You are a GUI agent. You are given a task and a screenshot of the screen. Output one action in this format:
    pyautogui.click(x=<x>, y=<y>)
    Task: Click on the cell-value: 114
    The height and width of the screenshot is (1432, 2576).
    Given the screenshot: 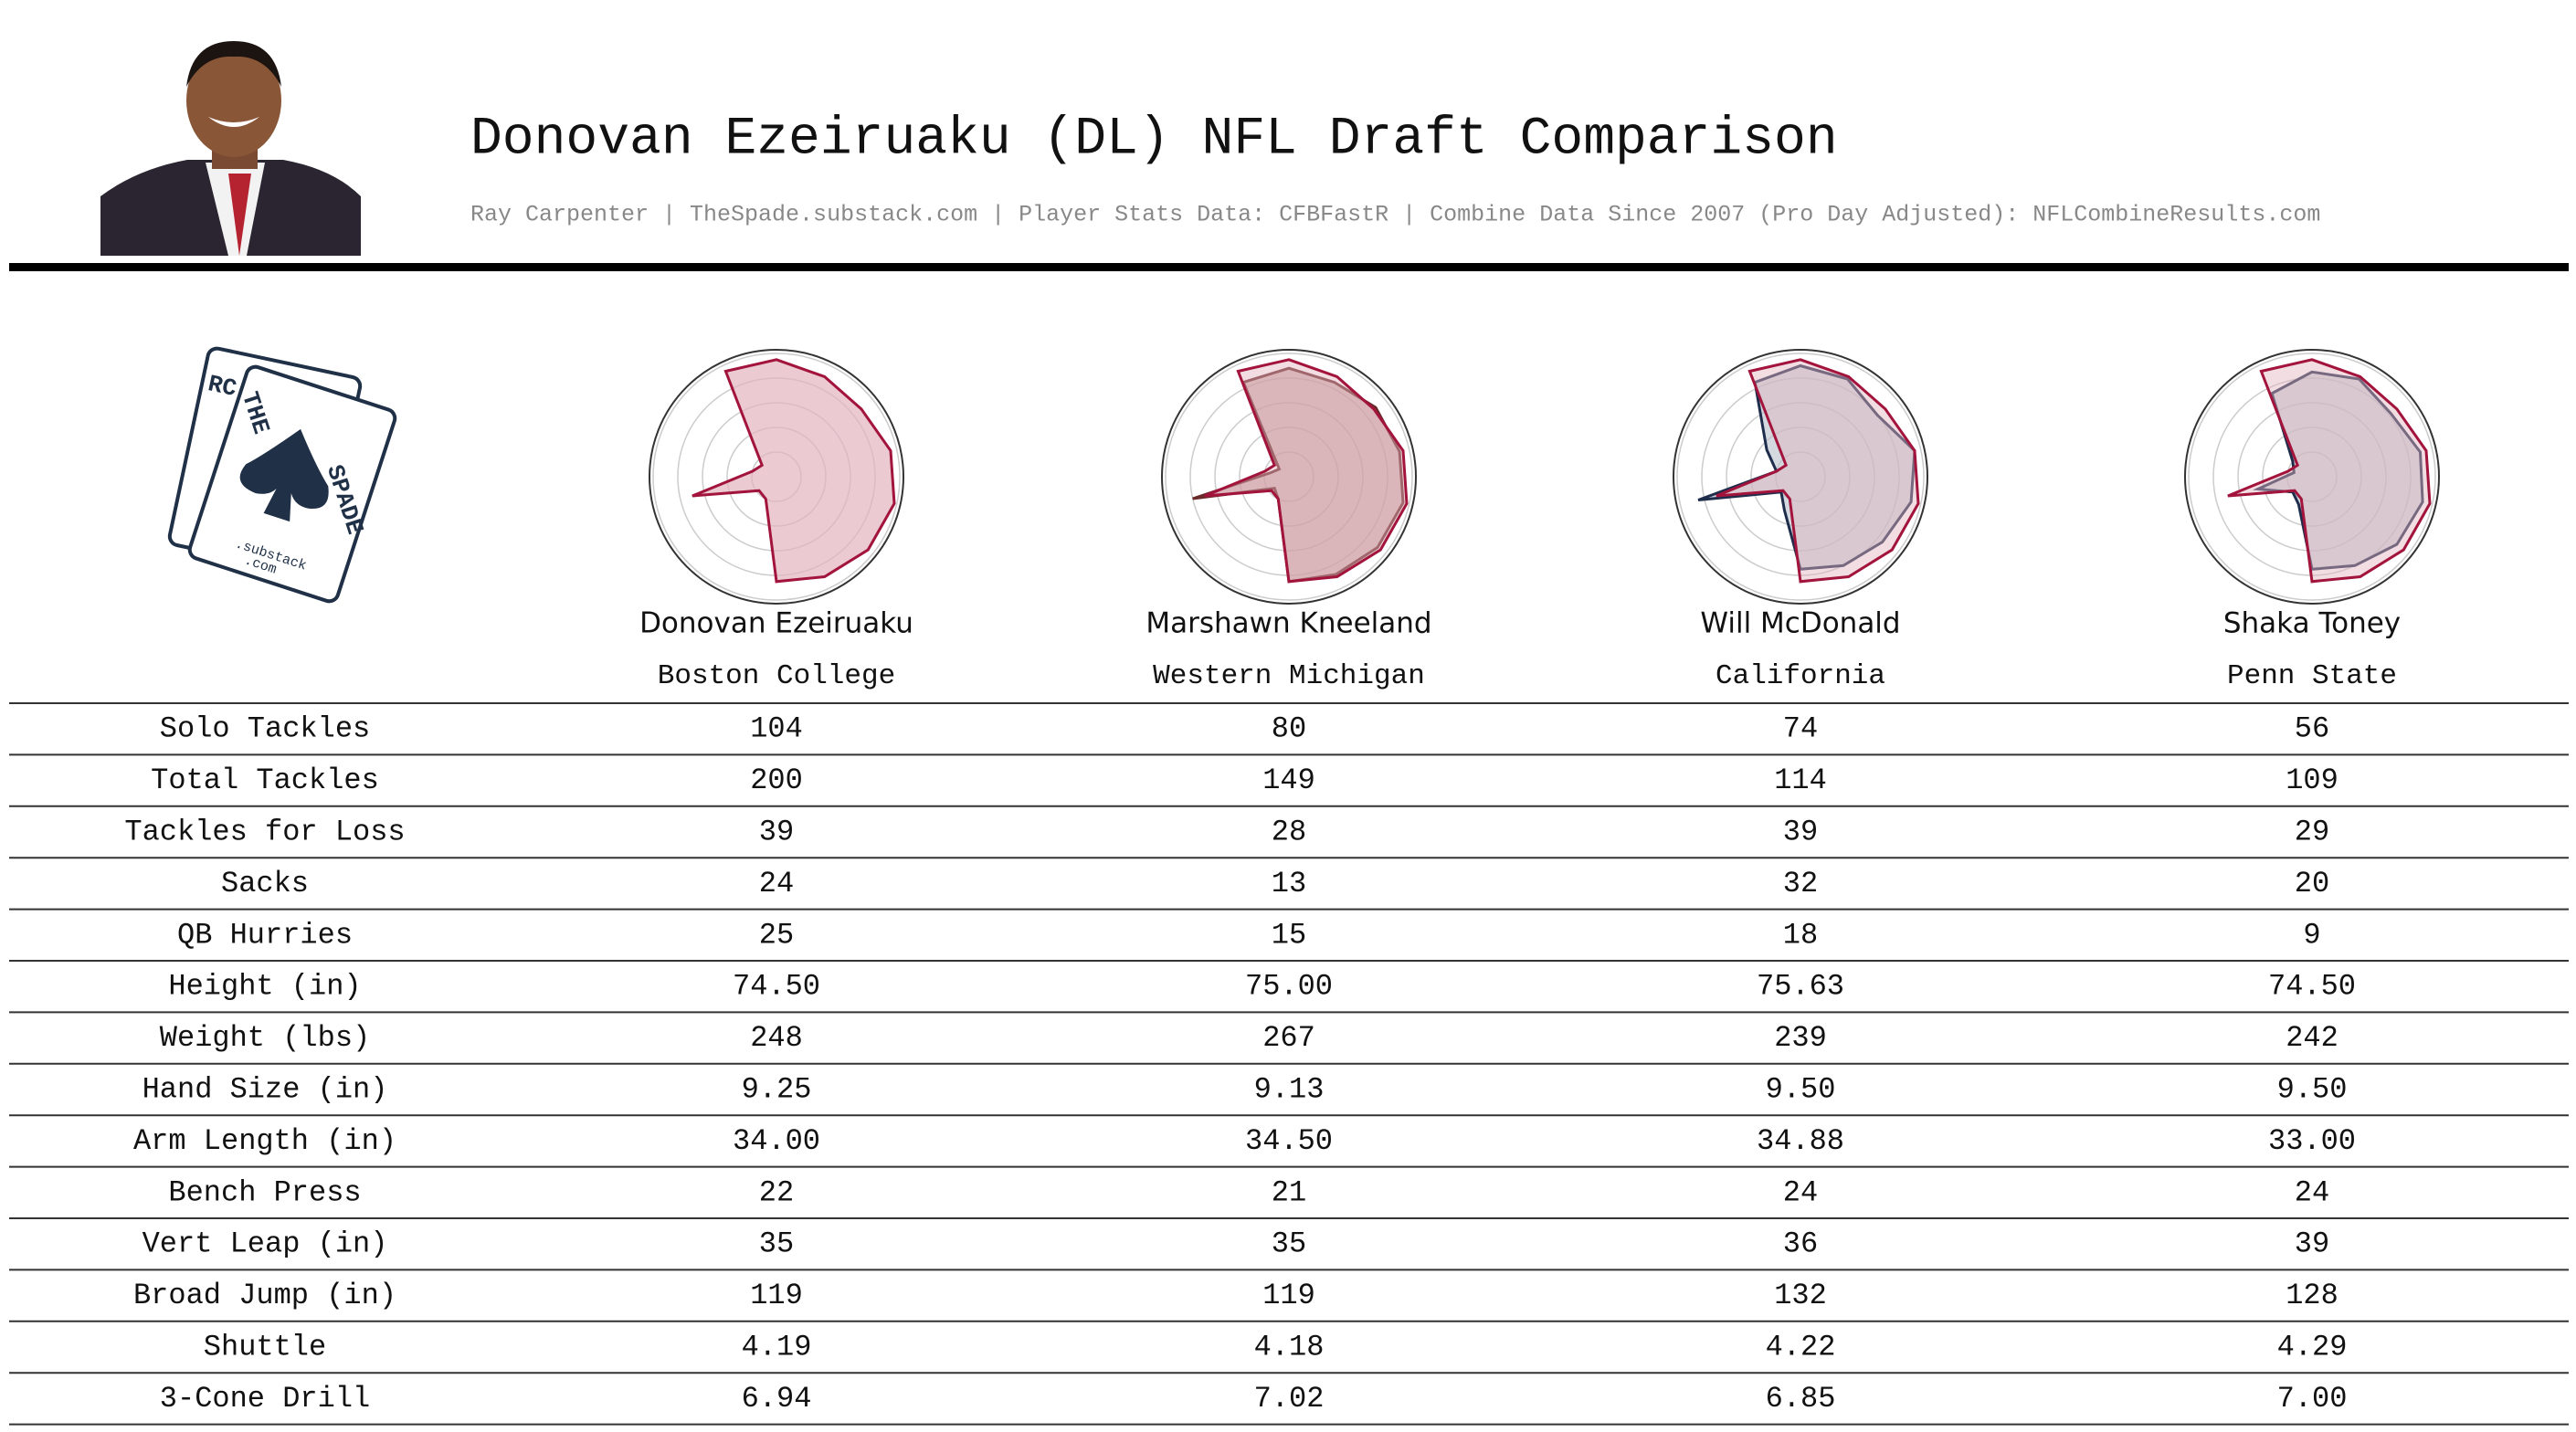 What is the action you would take?
    pyautogui.click(x=1800, y=780)
    